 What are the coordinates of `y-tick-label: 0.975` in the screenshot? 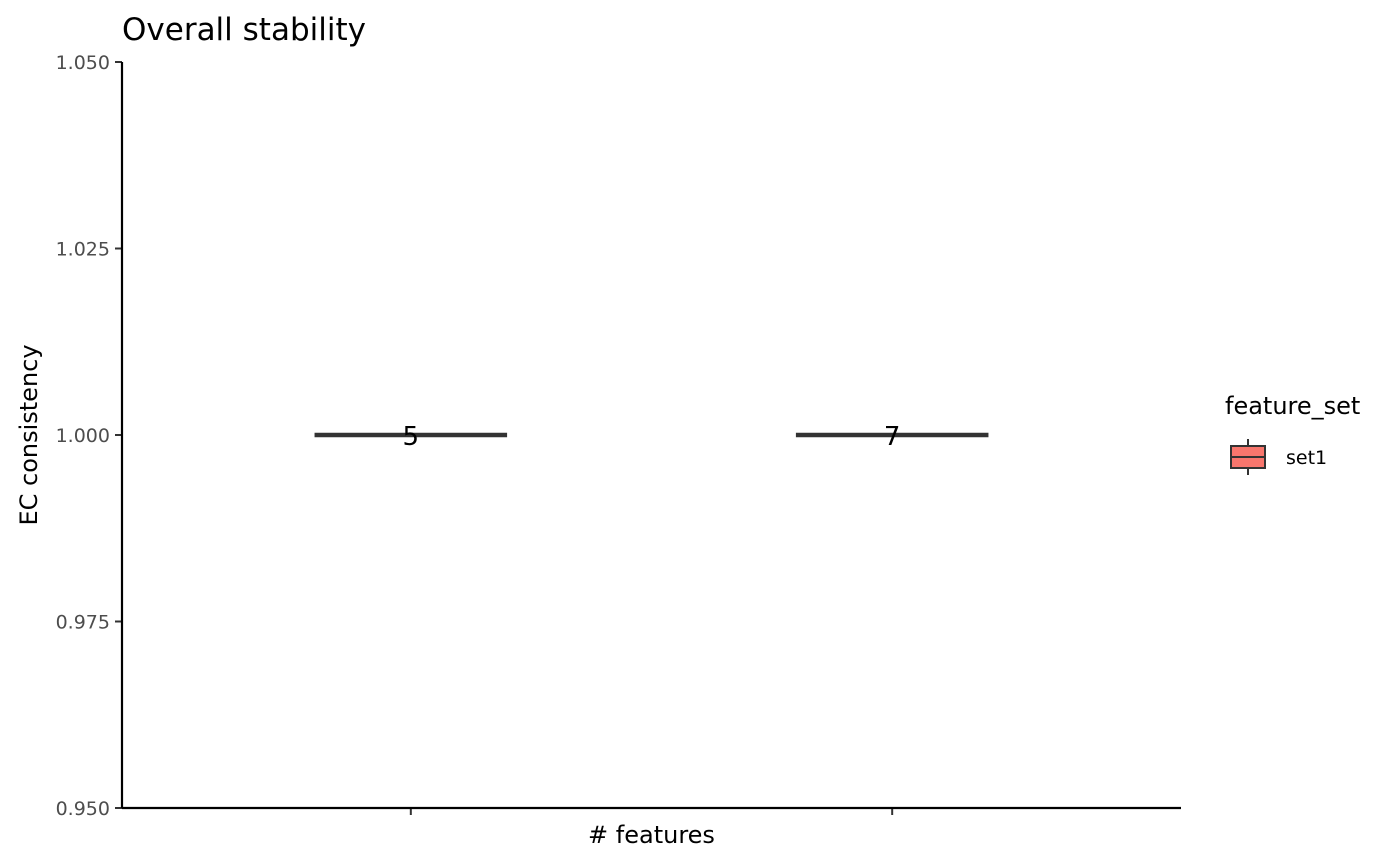 It's located at (83, 623).